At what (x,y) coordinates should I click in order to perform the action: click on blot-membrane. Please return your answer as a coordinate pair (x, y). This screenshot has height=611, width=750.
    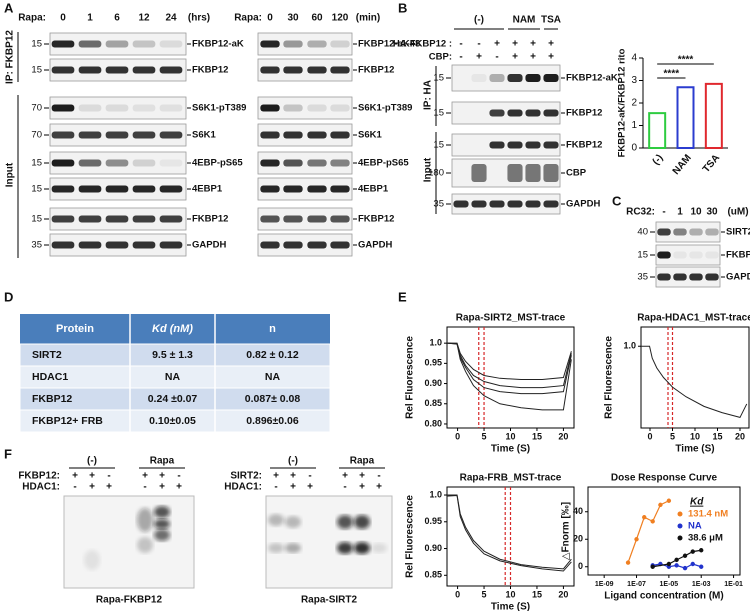
    Looking at the image, I should click on (129, 542).